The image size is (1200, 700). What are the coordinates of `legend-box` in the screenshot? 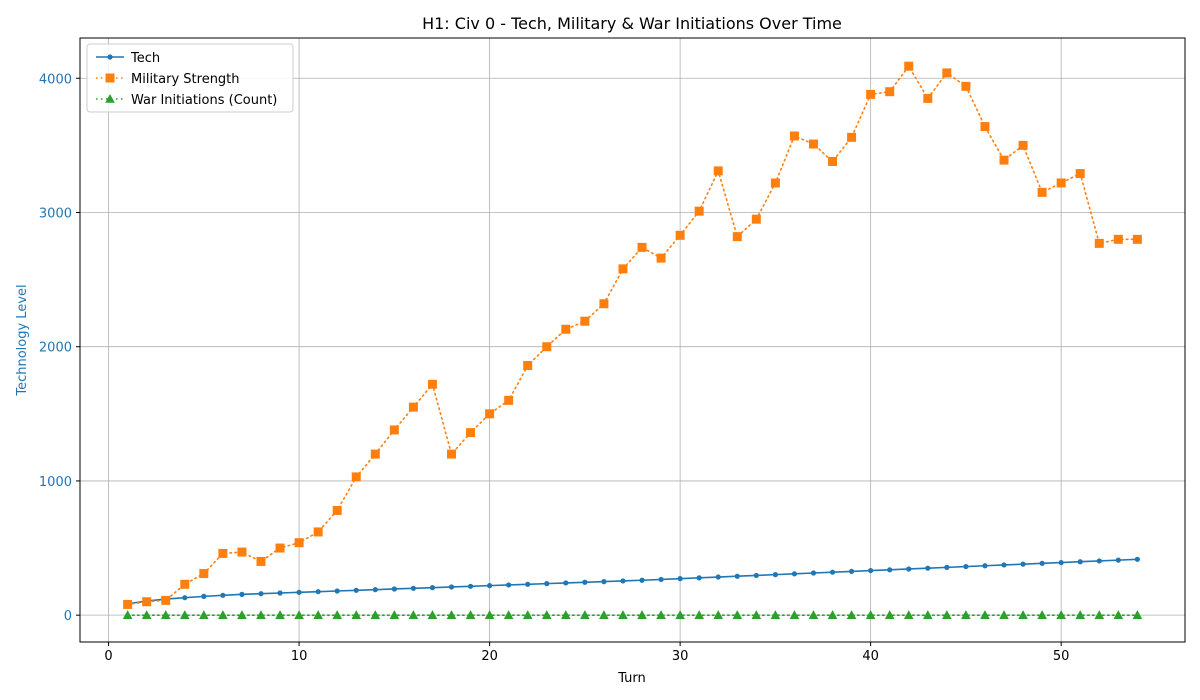 It's located at (190, 78).